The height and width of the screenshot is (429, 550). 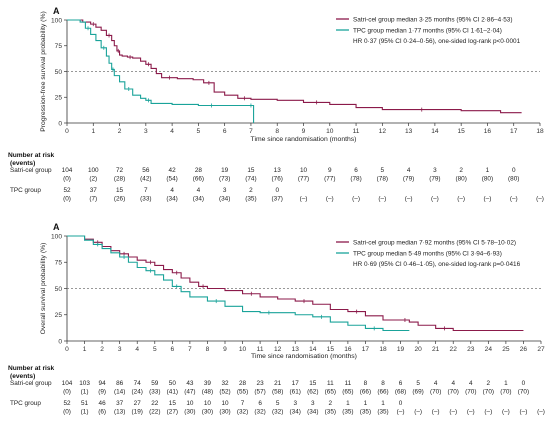 I want to click on risk-at-risk-value: 37, so click(x=94, y=190).